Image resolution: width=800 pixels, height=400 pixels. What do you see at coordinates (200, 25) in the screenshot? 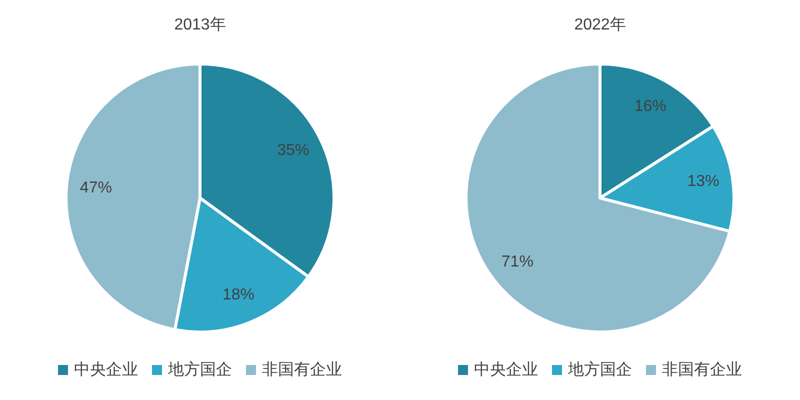
I see `title: 2013年` at bounding box center [200, 25].